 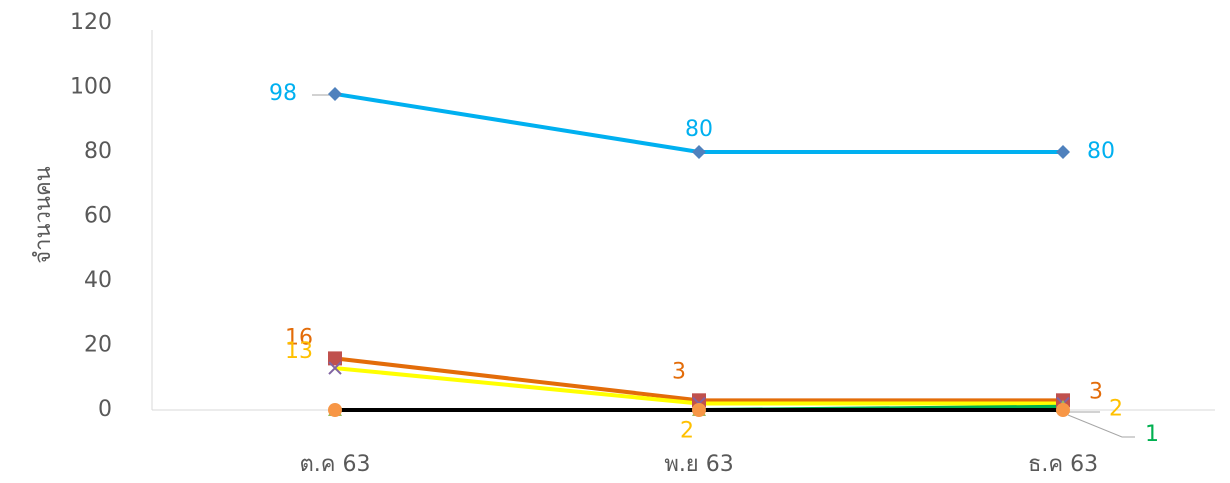 What do you see at coordinates (98, 151) in the screenshot?
I see `y-tick-label: 80` at bounding box center [98, 151].